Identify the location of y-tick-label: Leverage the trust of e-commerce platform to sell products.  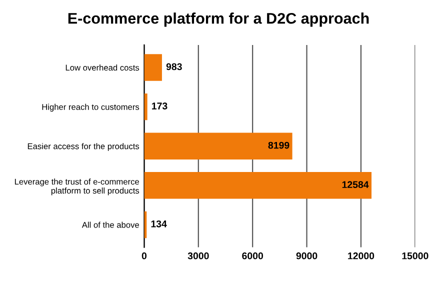
(77, 187).